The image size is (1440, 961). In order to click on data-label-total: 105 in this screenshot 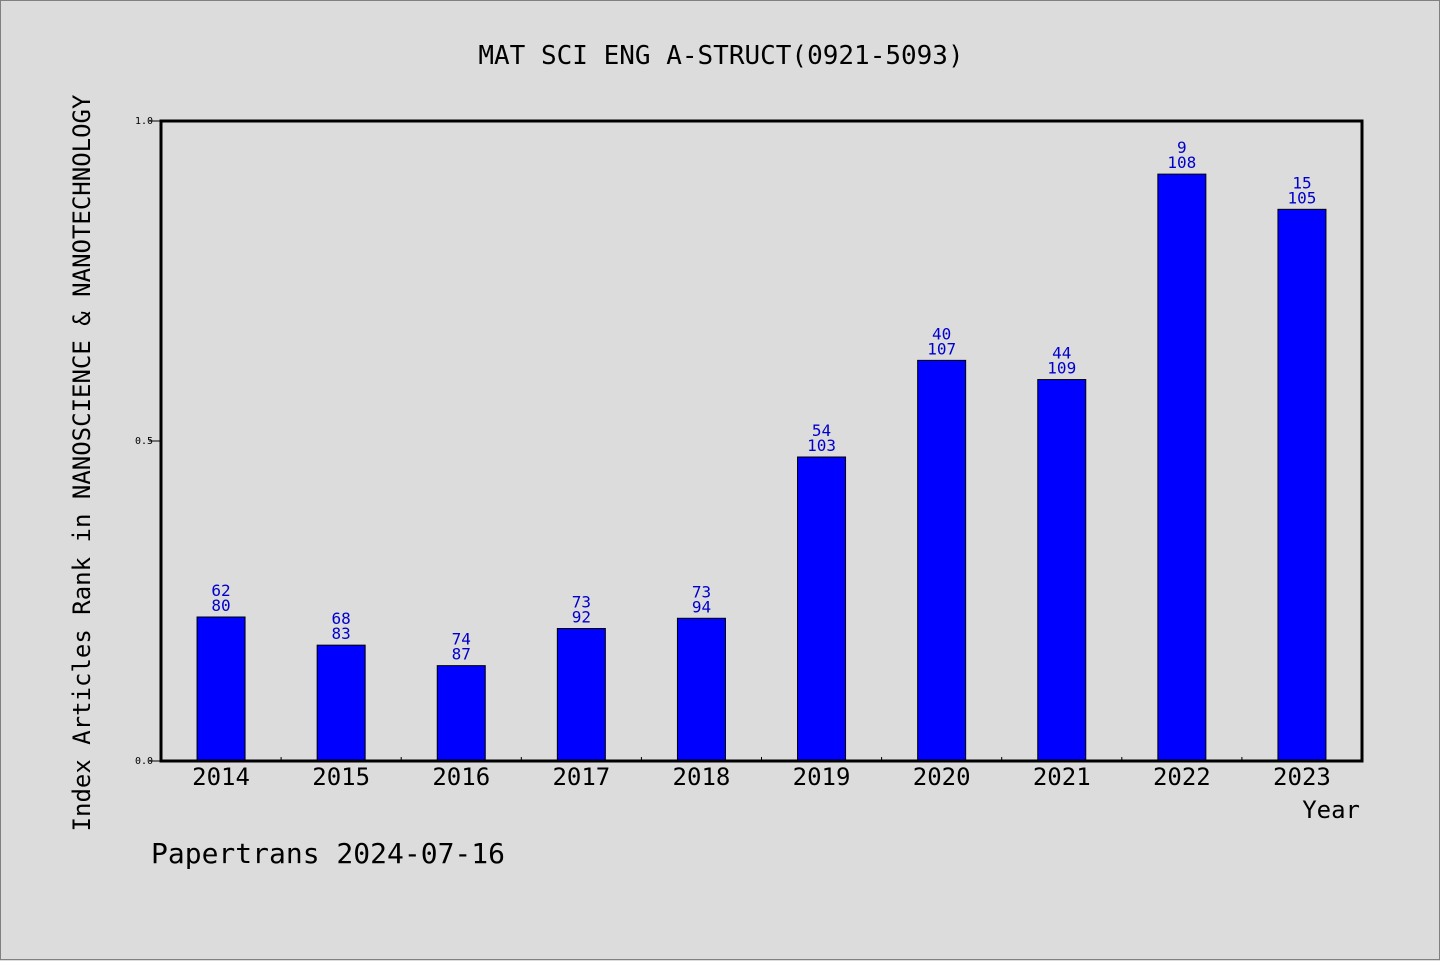, I will do `click(1301, 197)`.